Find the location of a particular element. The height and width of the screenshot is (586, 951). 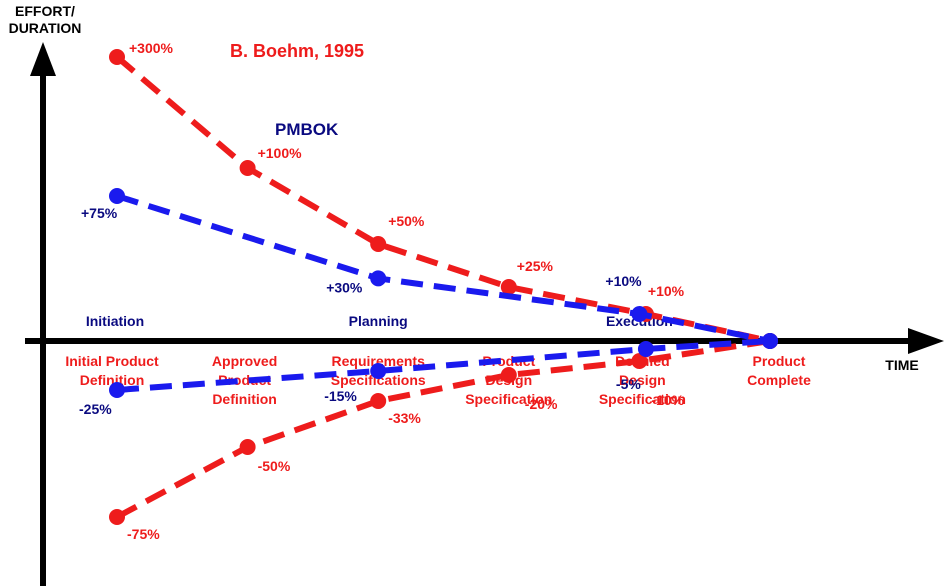

series-name: PMBOK is located at coordinates (307, 129).